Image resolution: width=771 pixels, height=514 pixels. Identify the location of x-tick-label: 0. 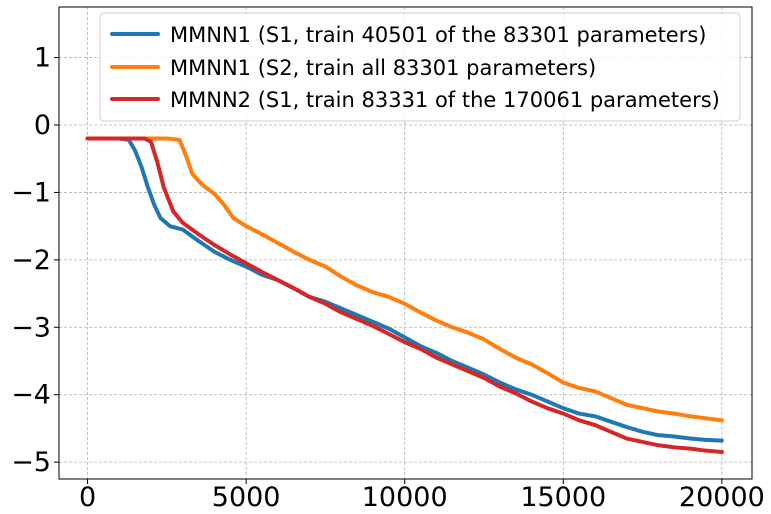
(87, 497).